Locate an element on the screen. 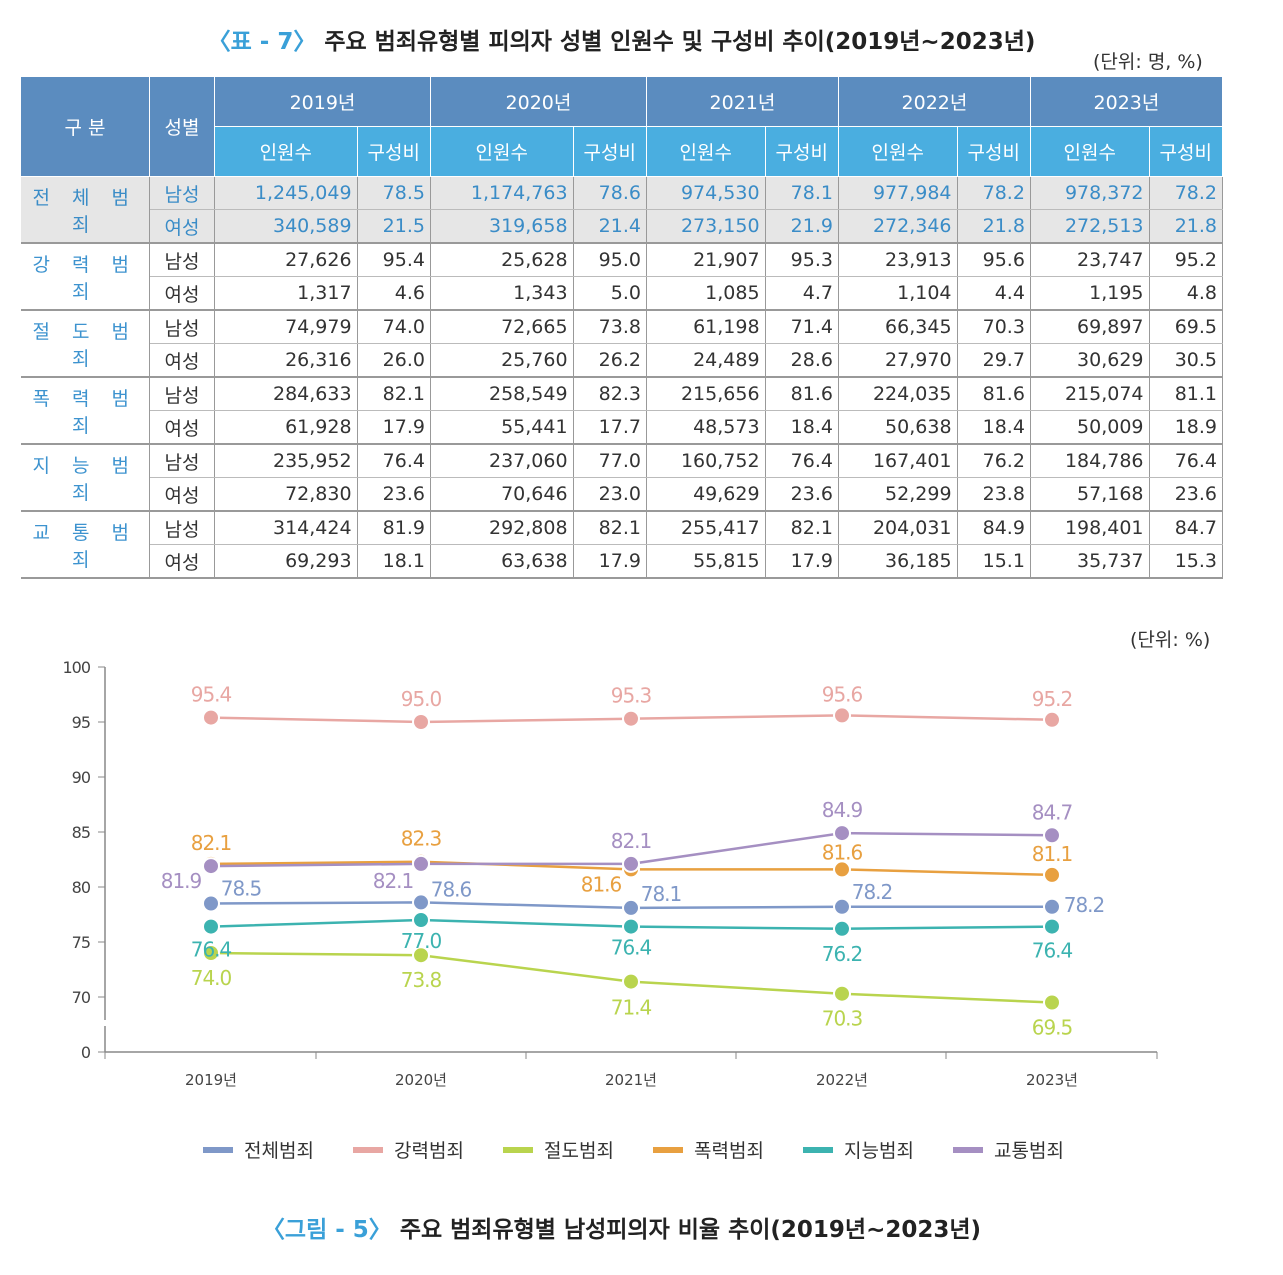  data-label: 84.7 is located at coordinates (1052, 812).